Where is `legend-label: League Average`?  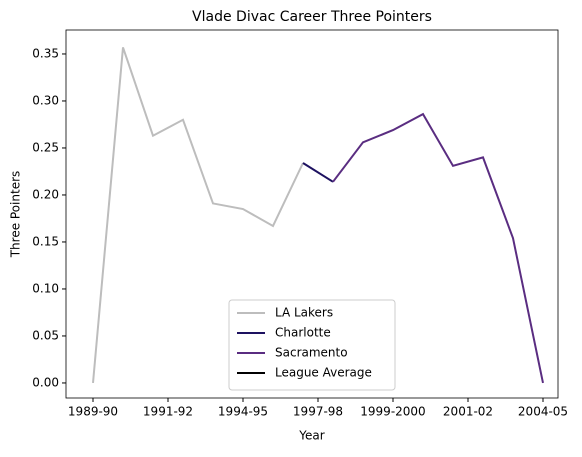
legend-label: League Average is located at coordinates (323, 373).